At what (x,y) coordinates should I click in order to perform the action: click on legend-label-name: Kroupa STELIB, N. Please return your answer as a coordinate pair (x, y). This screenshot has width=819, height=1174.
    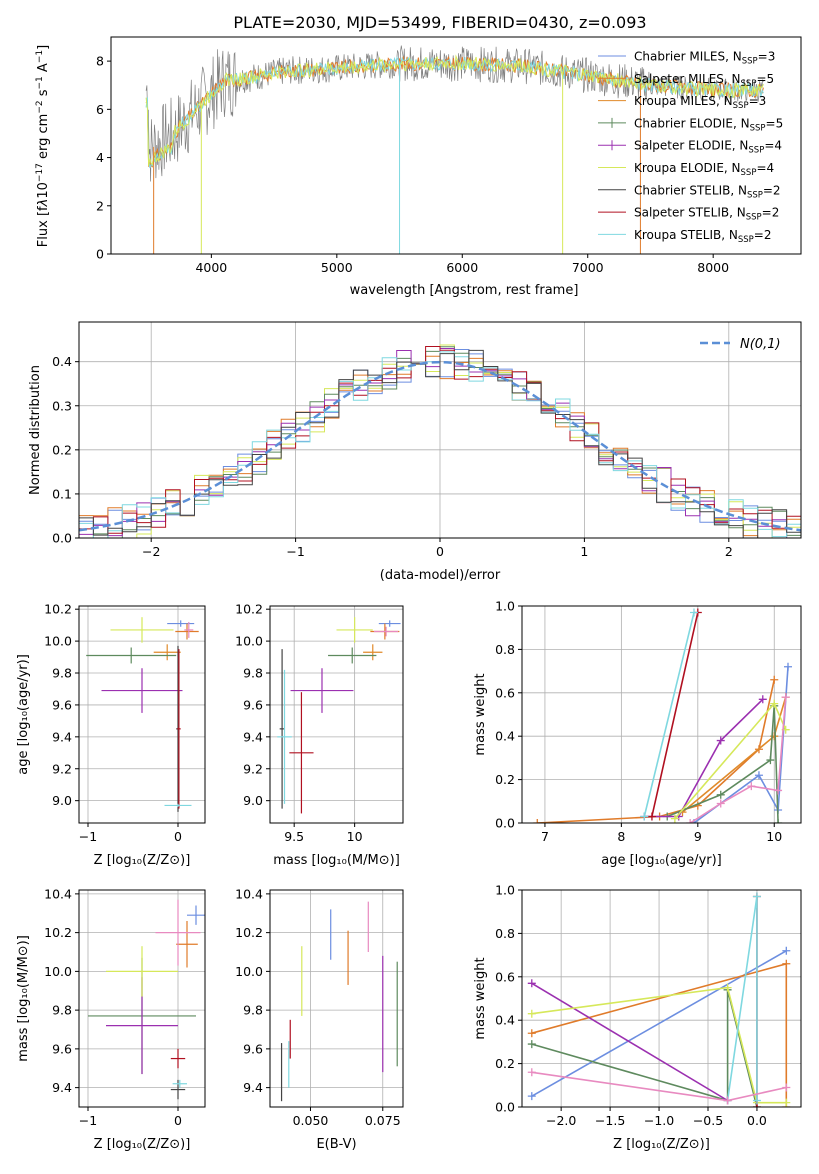
    Looking at the image, I should click on (686, 235).